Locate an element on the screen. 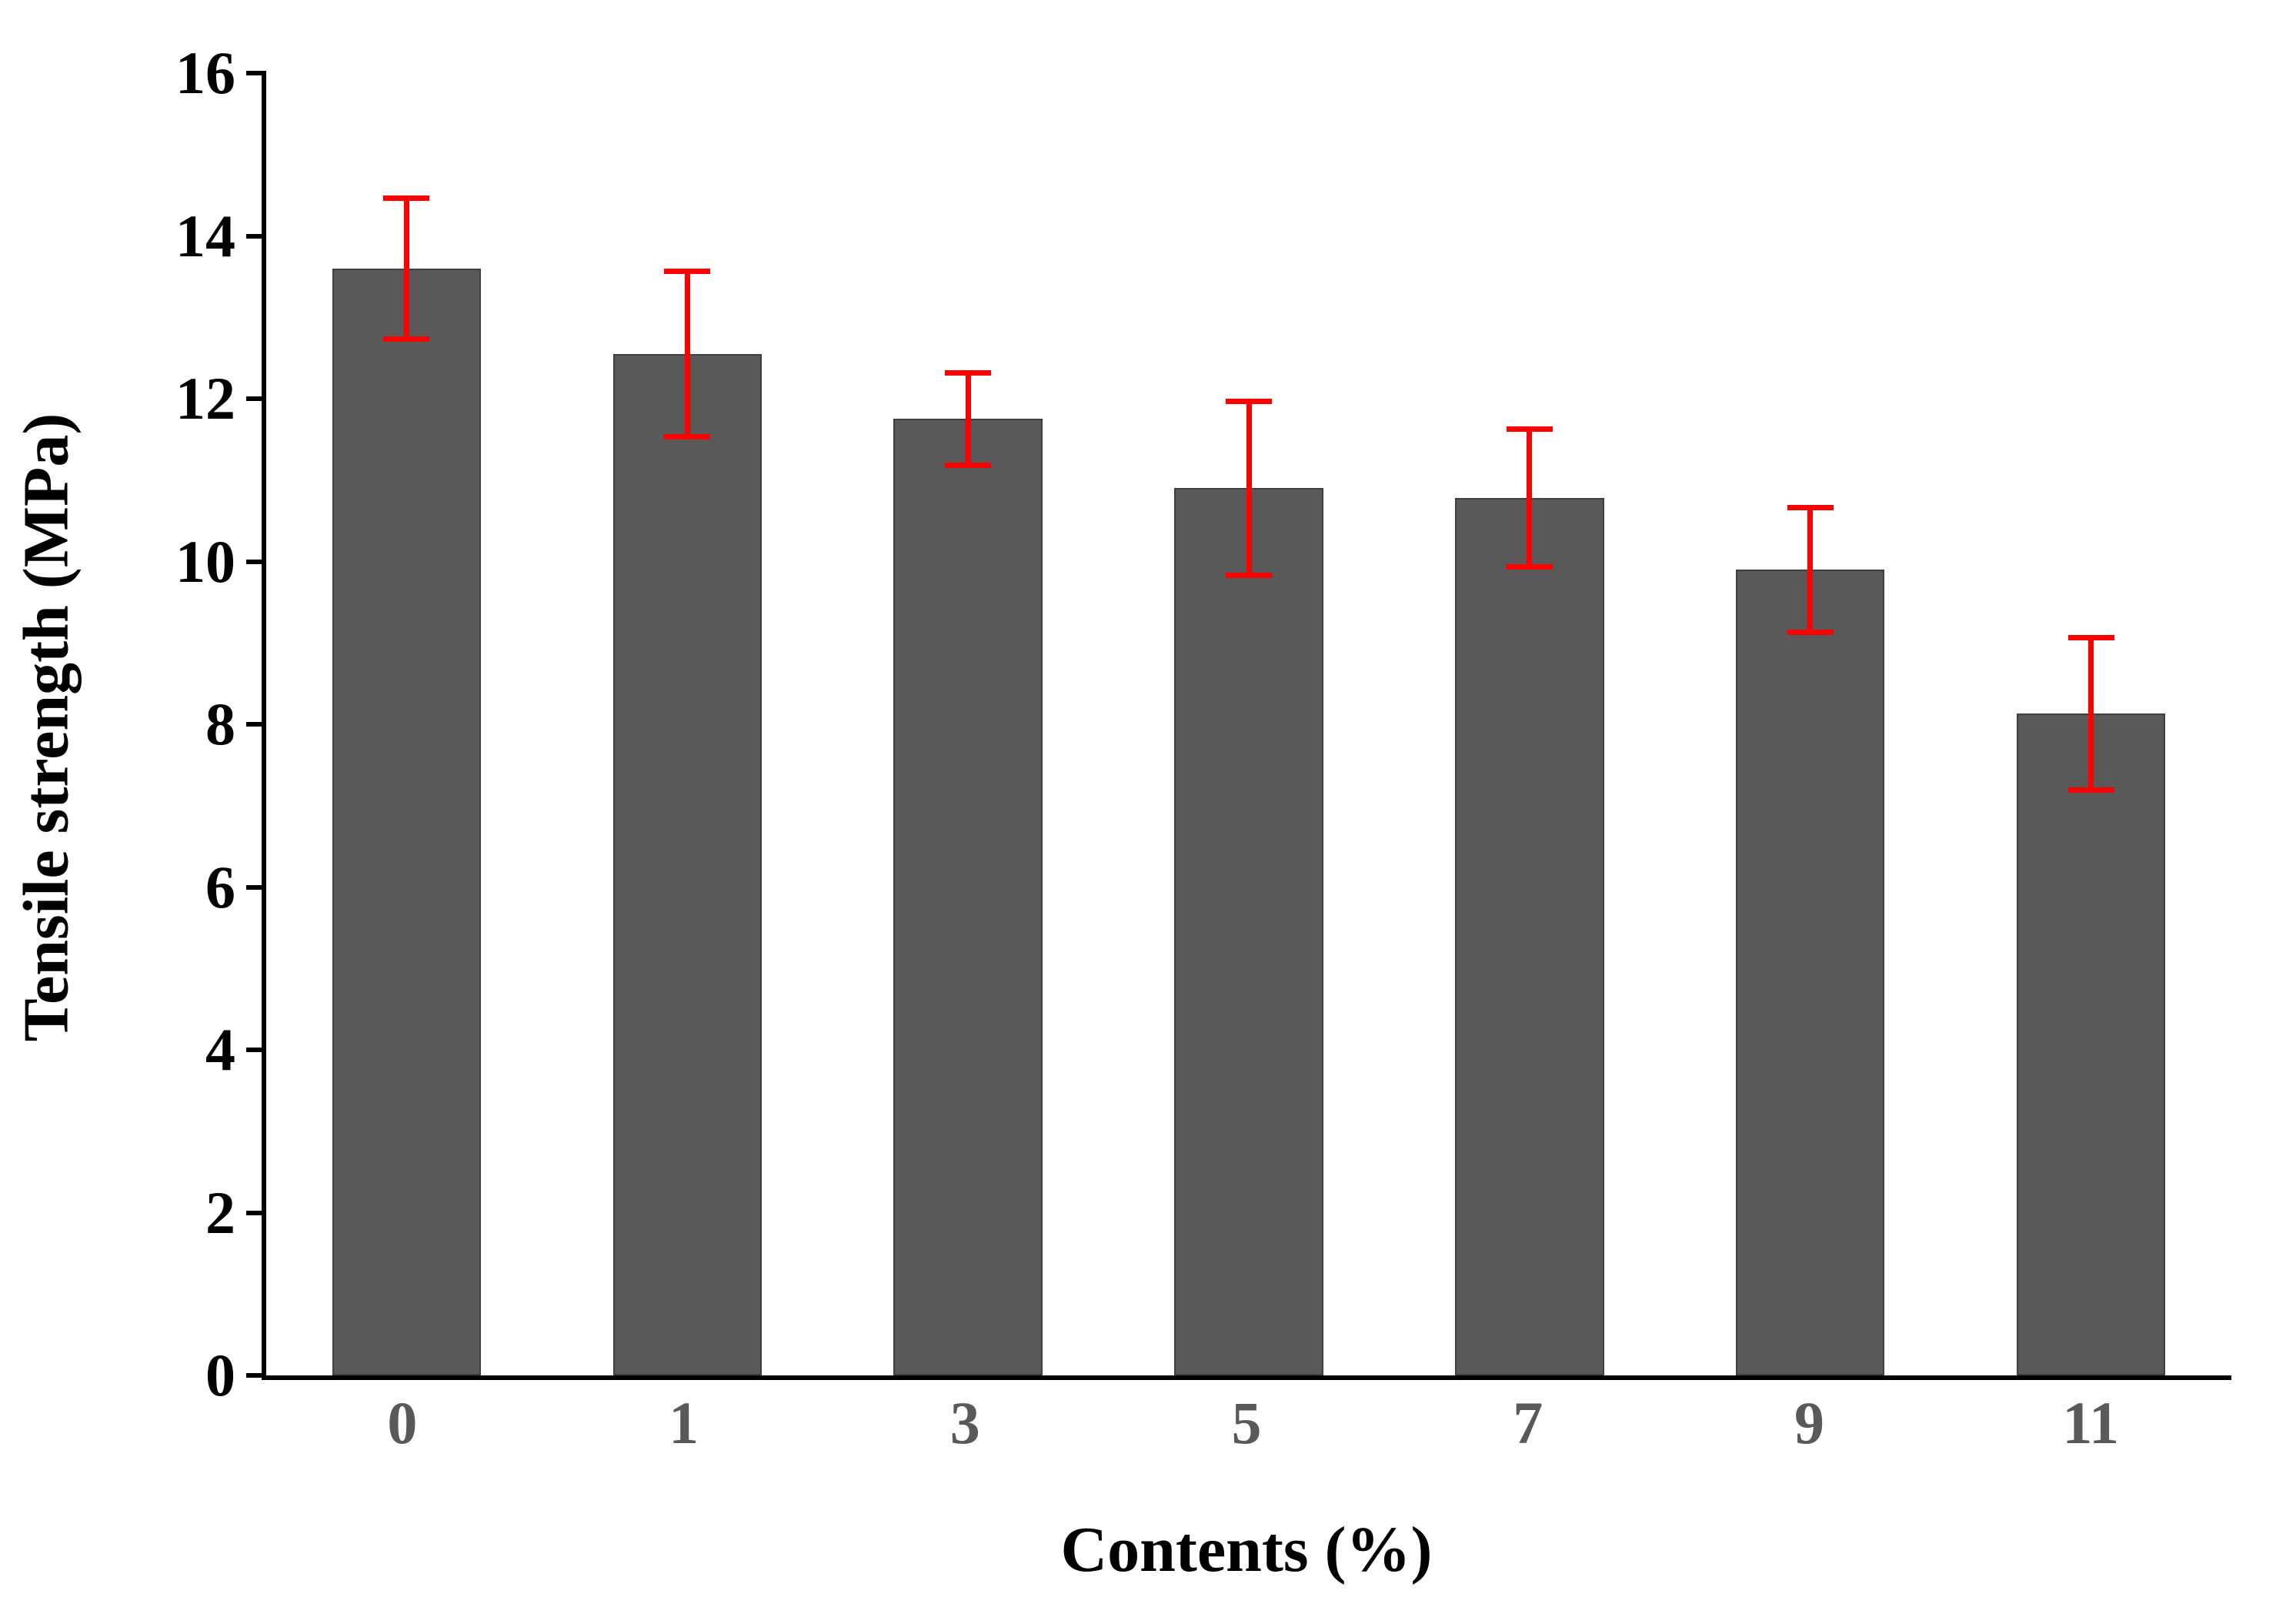 This screenshot has width=2296, height=1614. y-tick-label: 12 is located at coordinates (205, 399).